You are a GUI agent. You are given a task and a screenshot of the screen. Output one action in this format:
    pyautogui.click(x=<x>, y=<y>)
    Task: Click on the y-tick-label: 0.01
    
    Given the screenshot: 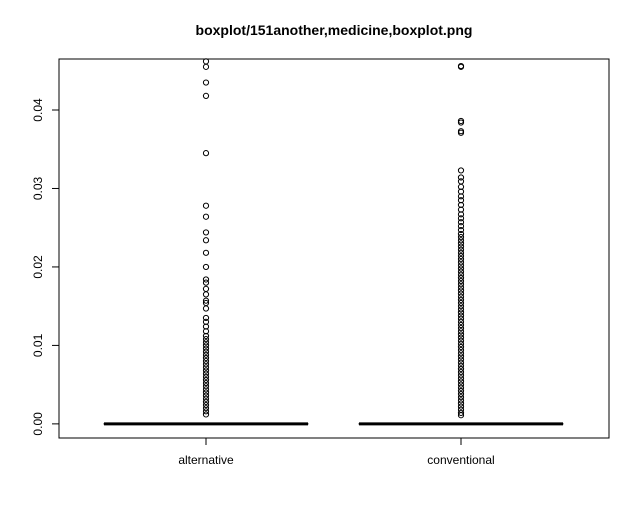 What is the action you would take?
    pyautogui.click(x=38, y=345)
    